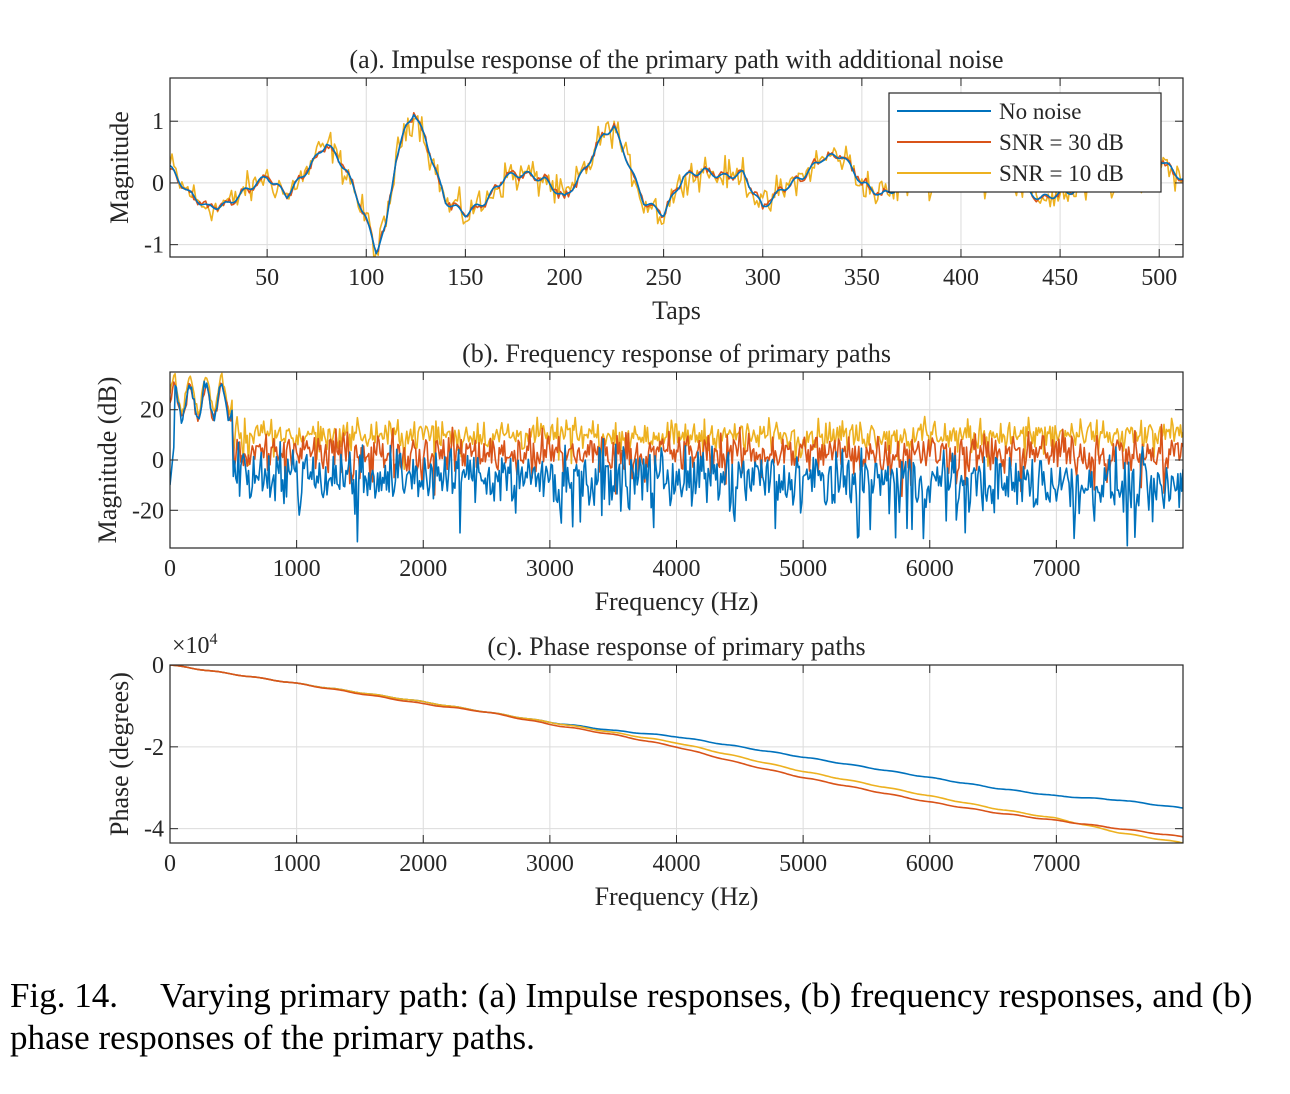 The width and height of the screenshot is (1290, 1094). Describe the element at coordinates (676, 167) in the screenshot. I see `axes-box` at that location.